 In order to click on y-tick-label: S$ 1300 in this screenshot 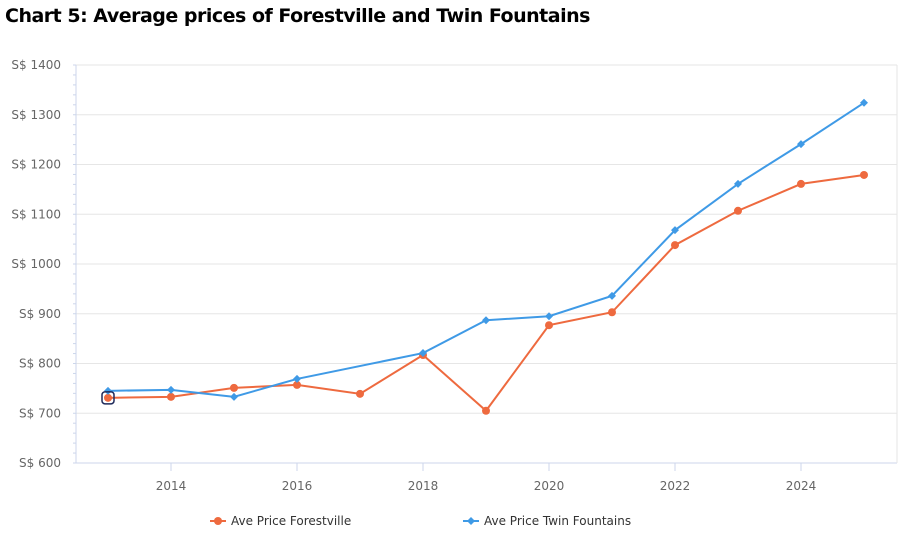, I will do `click(36, 115)`.